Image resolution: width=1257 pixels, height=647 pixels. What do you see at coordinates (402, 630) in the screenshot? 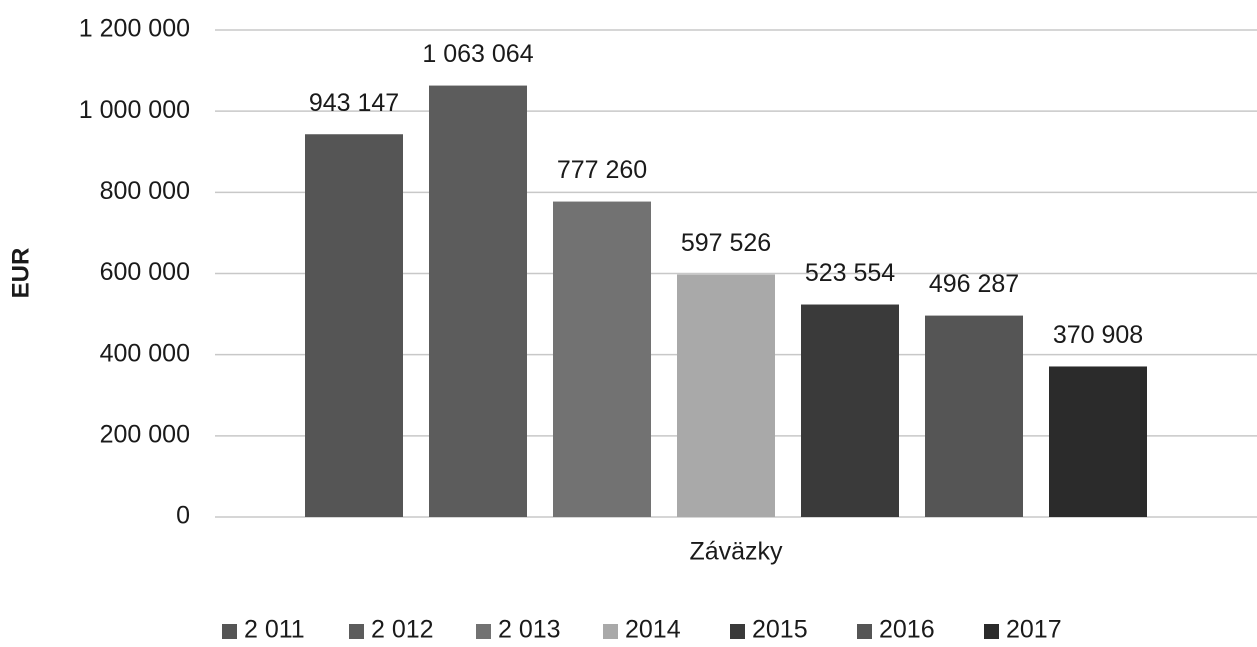
I see `legend-label: 2 012` at bounding box center [402, 630].